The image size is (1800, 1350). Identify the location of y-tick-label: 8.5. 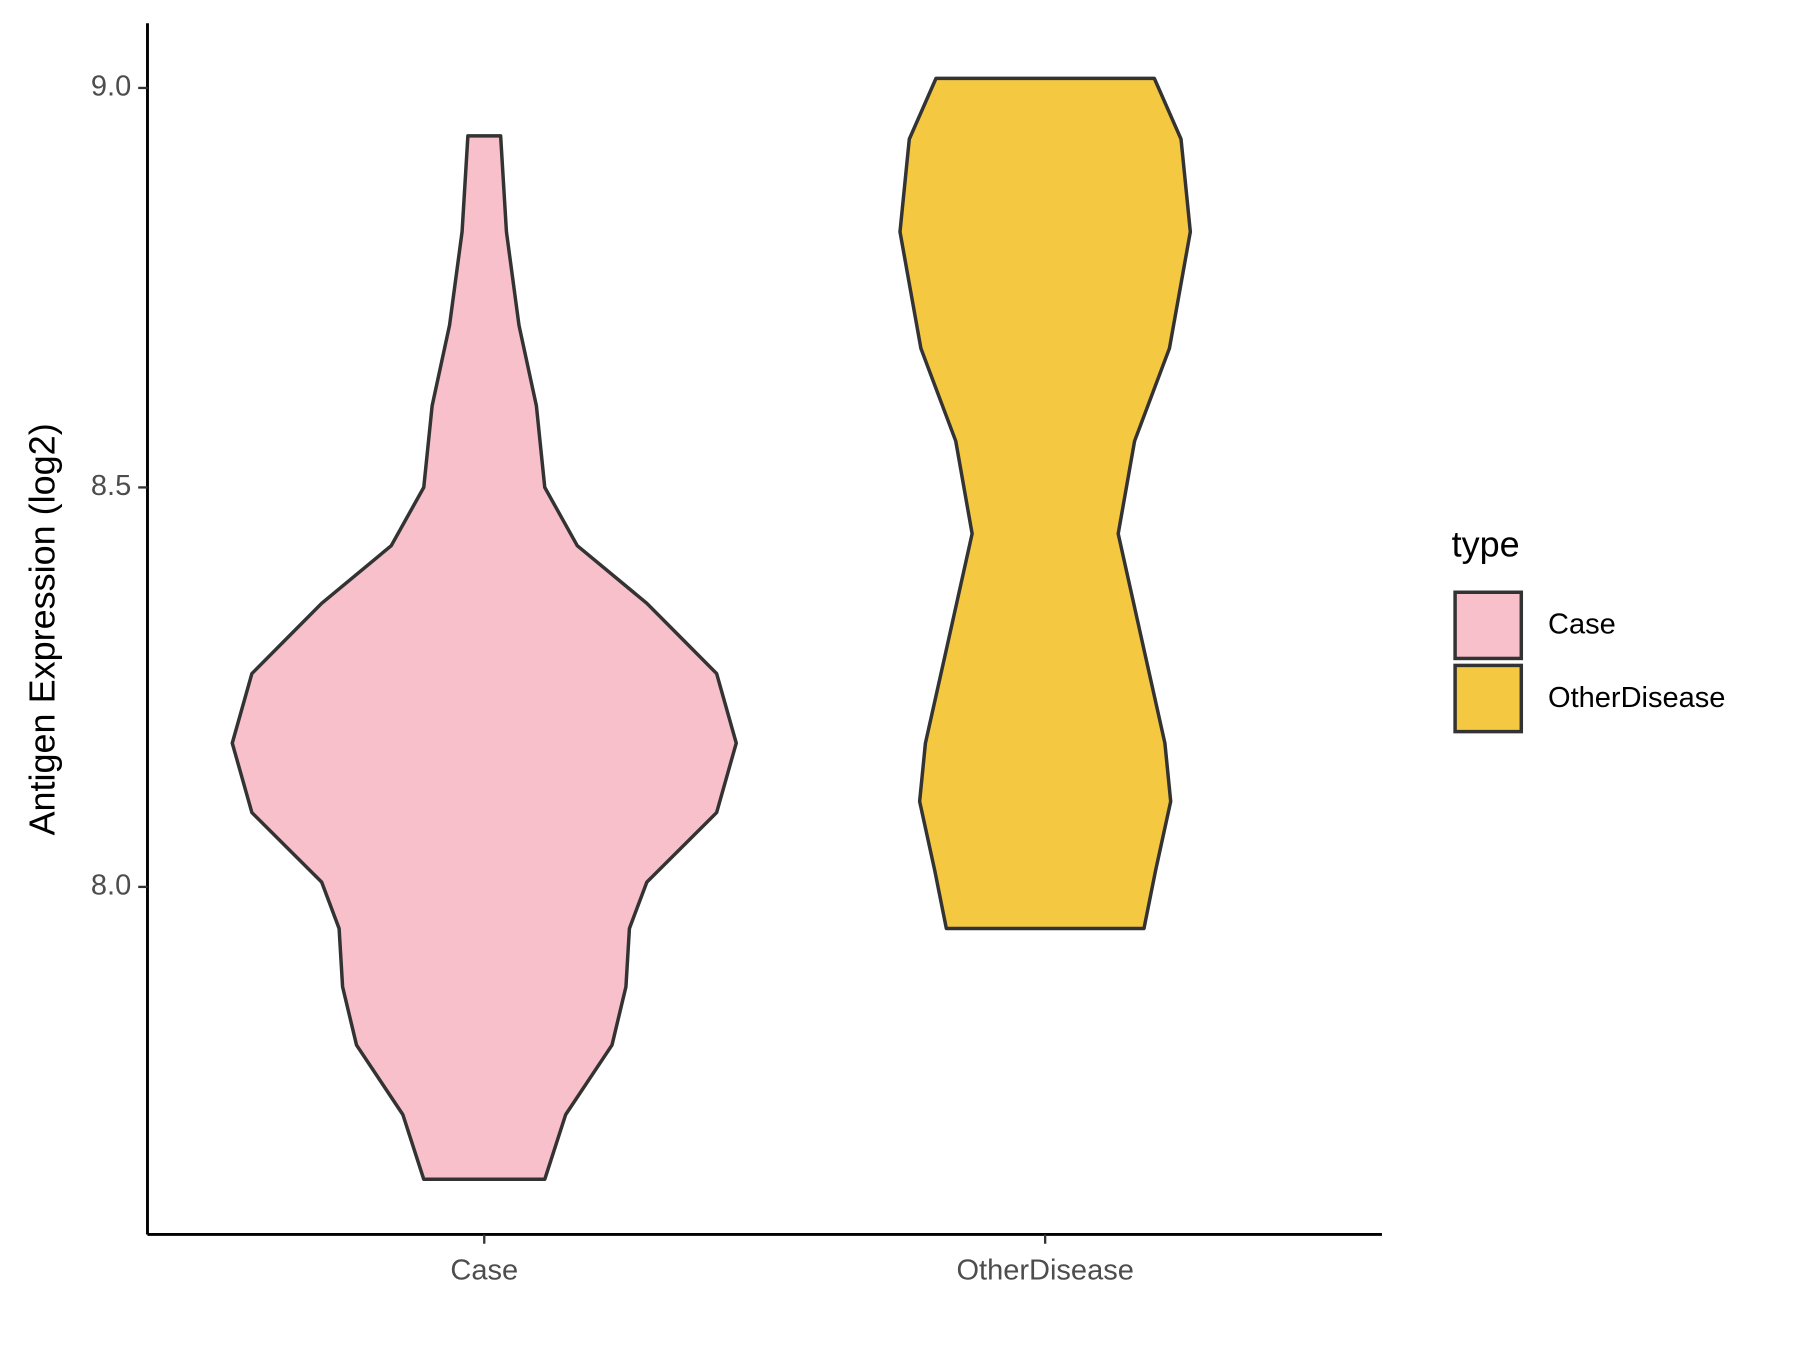
(111, 486).